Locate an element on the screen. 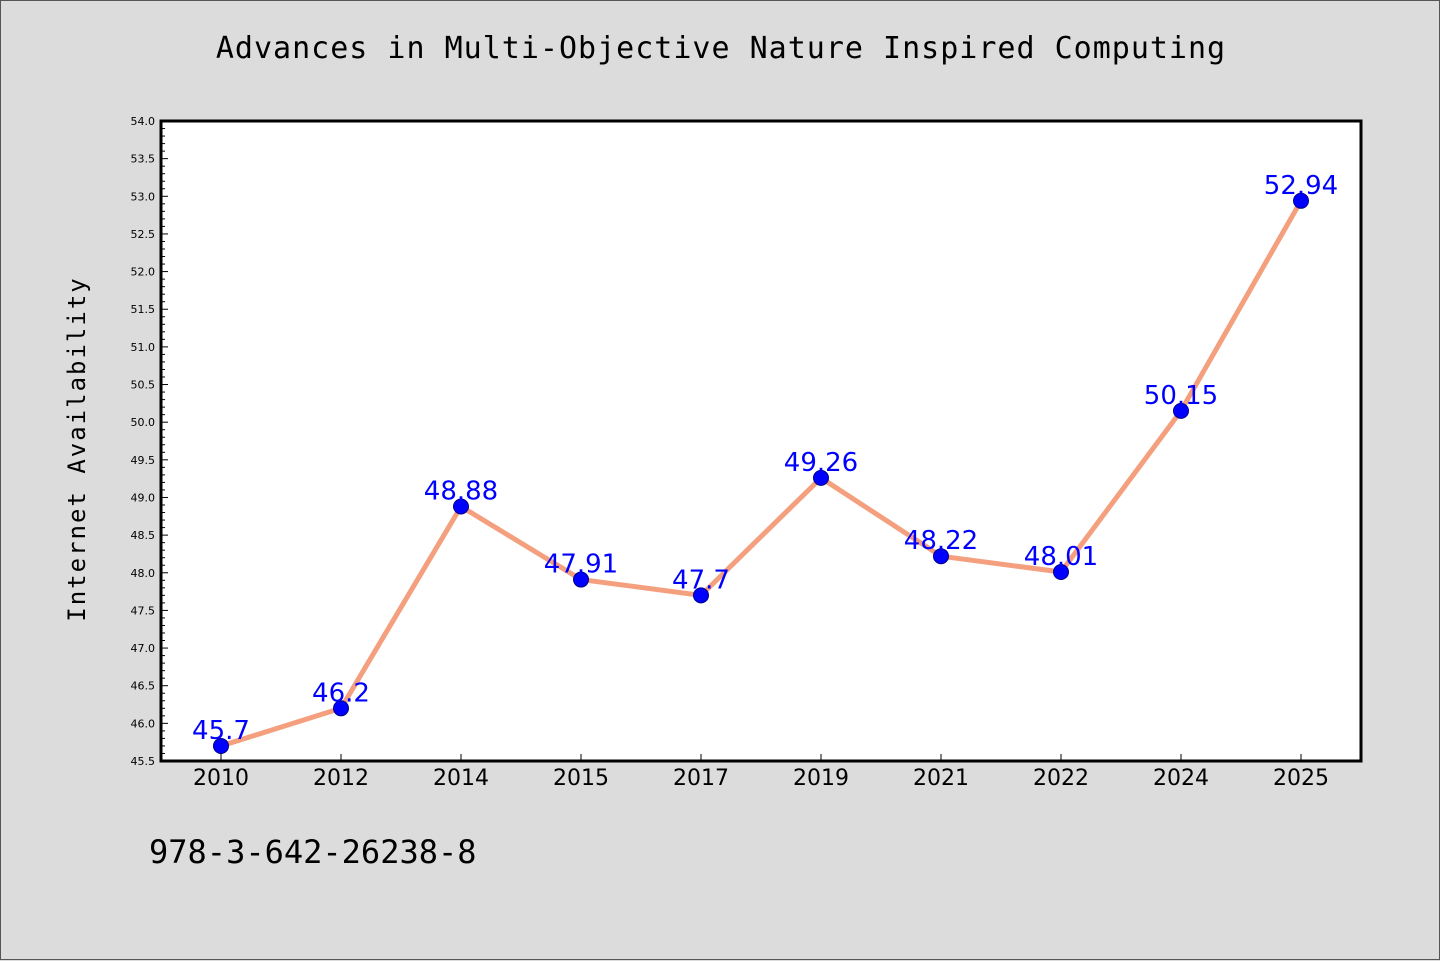 Image resolution: width=1440 pixels, height=961 pixels. data-label: 48.88 is located at coordinates (461, 492).